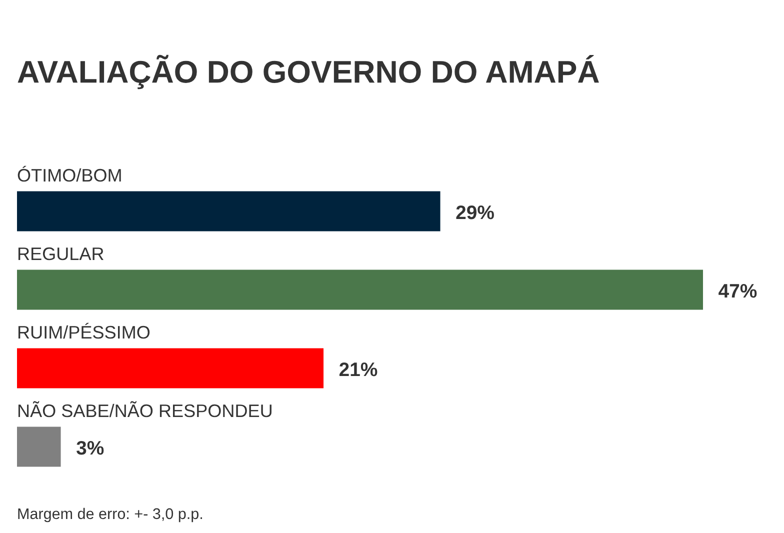  What do you see at coordinates (475, 212) in the screenshot?
I see `data-label: 29%` at bounding box center [475, 212].